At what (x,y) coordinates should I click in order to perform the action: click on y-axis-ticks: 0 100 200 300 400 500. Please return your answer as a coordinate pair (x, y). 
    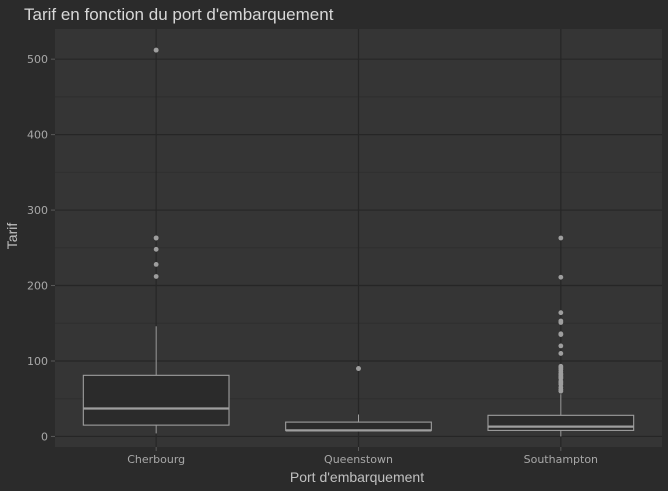
    Looking at the image, I should click on (41, 248).